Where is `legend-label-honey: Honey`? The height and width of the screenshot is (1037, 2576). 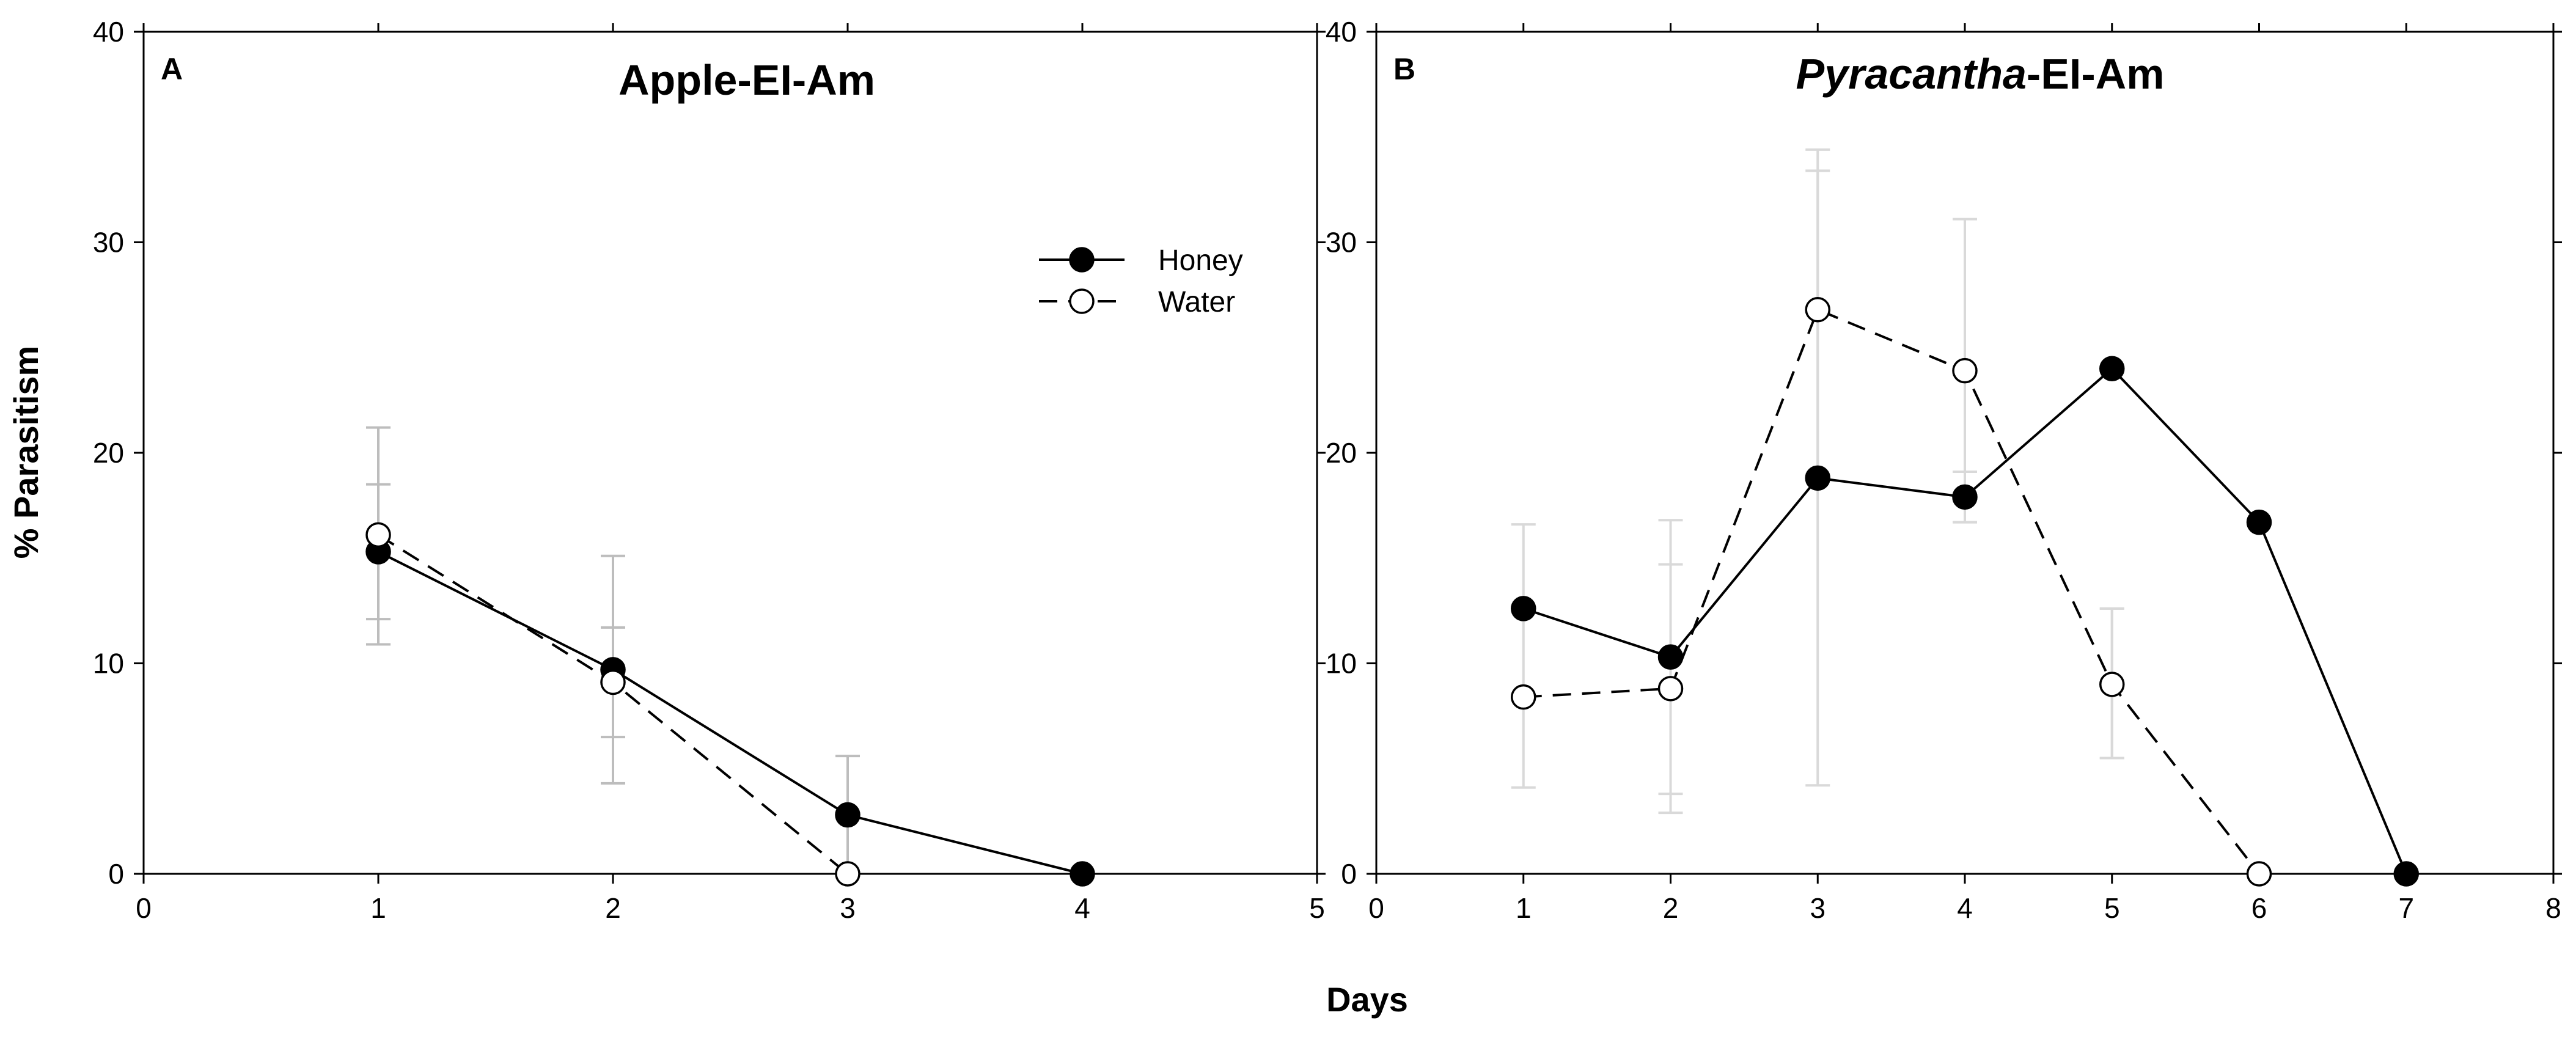
legend-label-honey: Honey is located at coordinates (1200, 260).